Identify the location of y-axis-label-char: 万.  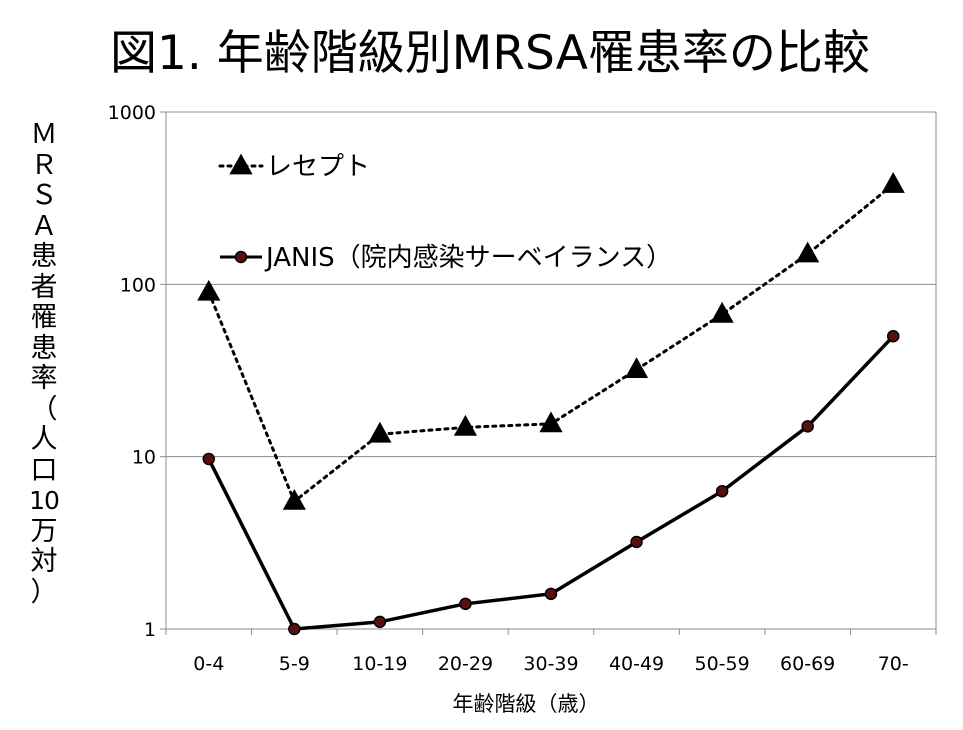
(44, 531).